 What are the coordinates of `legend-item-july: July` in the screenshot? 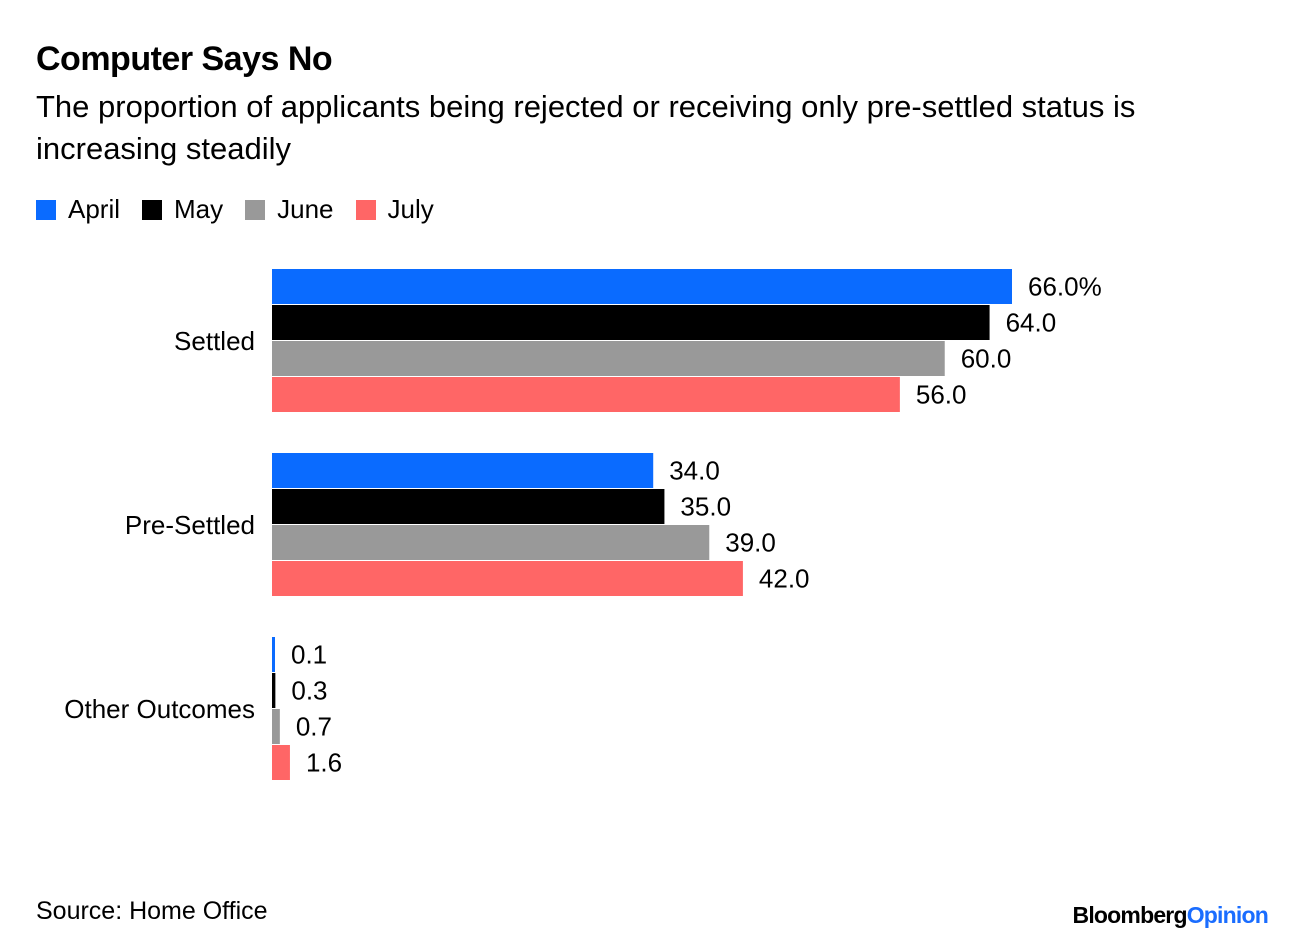 It's located at (394, 209).